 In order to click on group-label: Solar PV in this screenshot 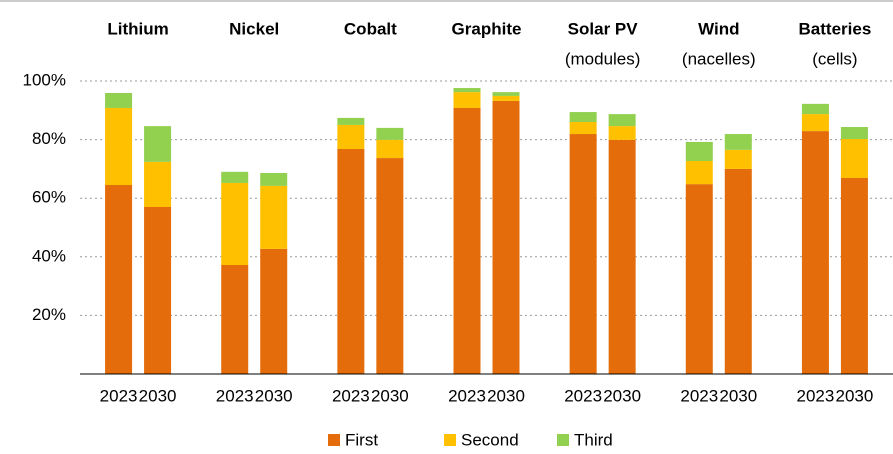, I will do `click(603, 28)`.